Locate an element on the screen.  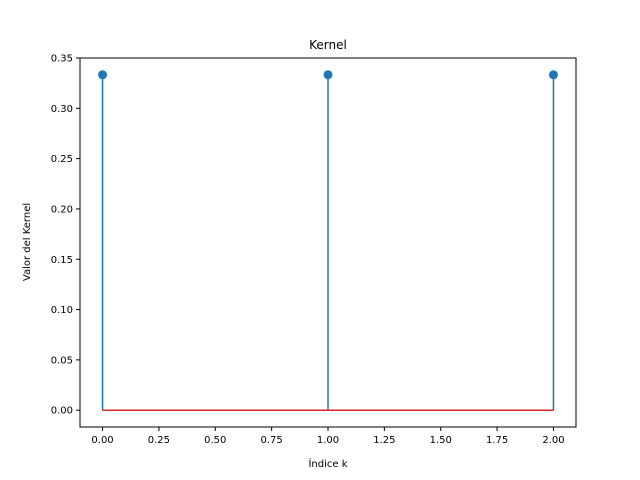
y-tick-label: 0.00 is located at coordinates (62, 411).